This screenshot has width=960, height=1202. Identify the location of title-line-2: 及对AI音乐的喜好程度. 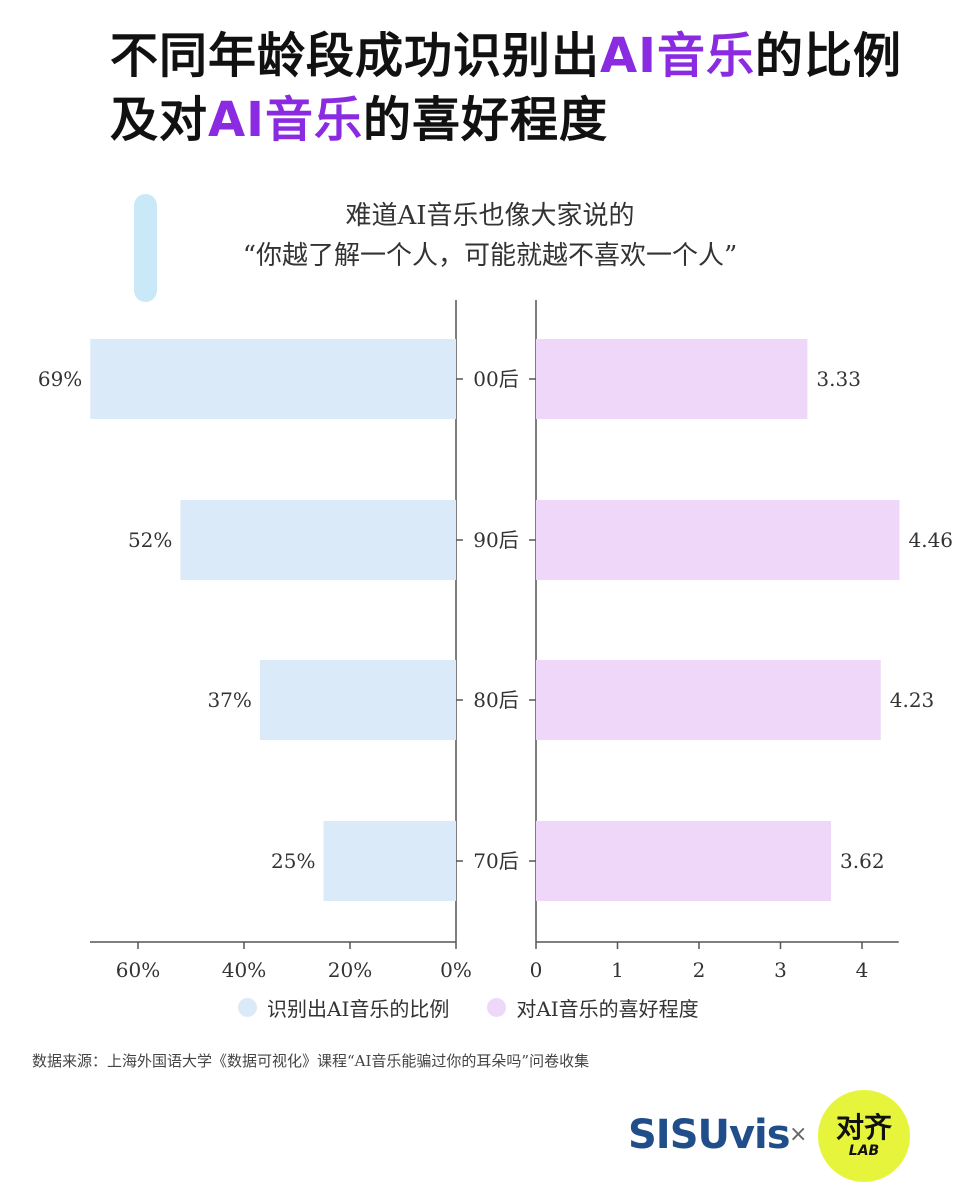
(506, 120).